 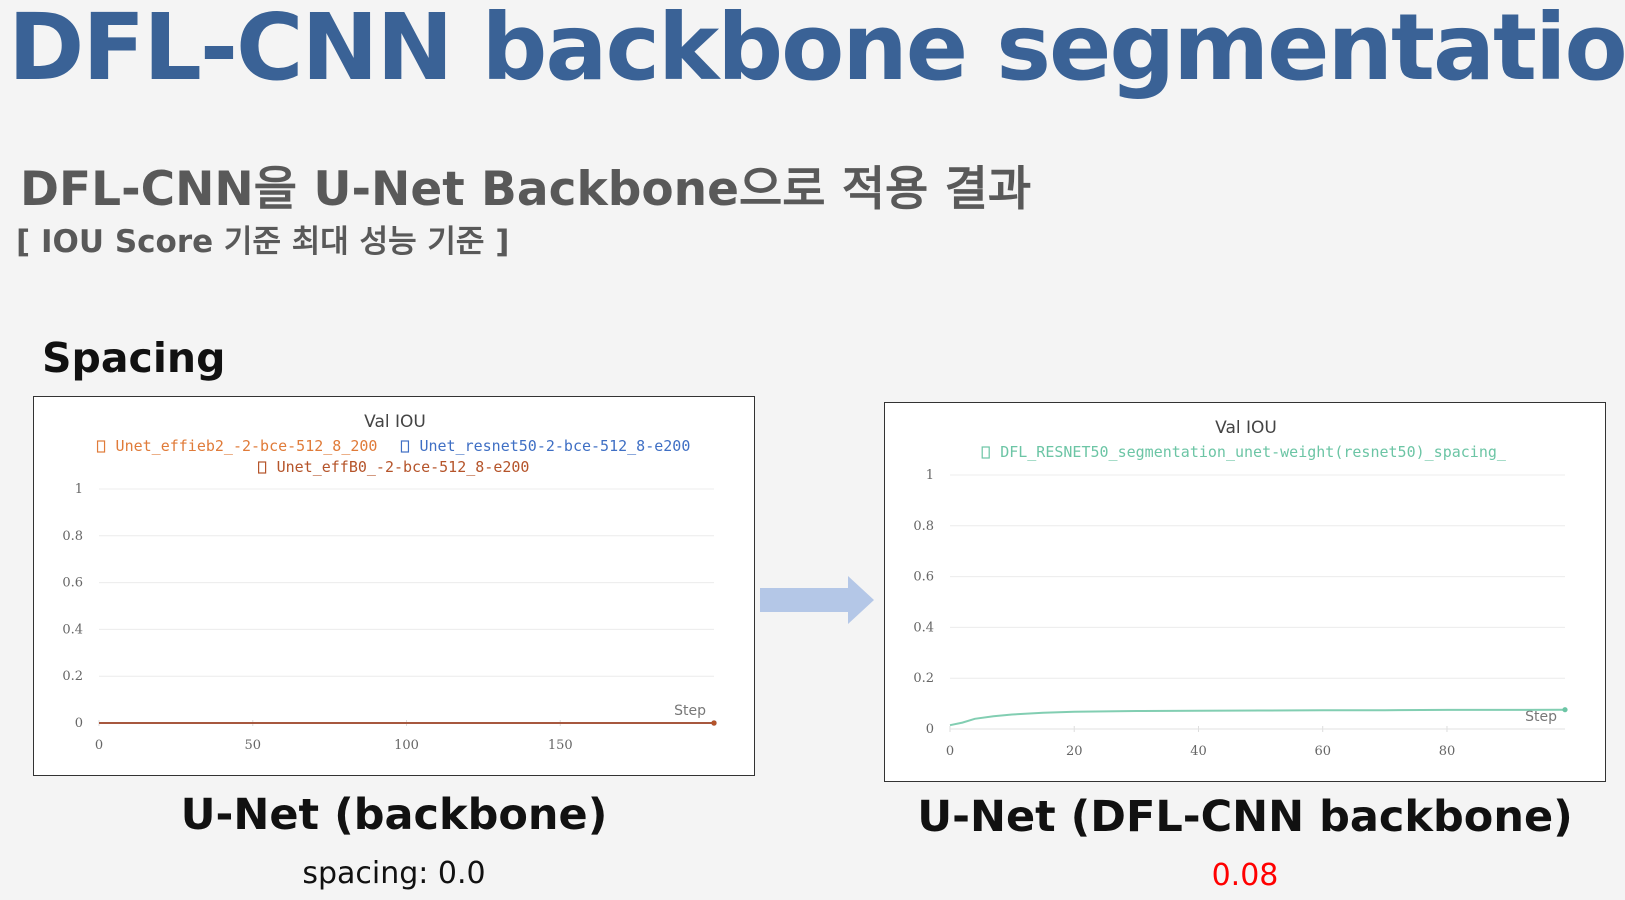 What do you see at coordinates (134, 358) in the screenshot?
I see `section-label-spacing: Spacing` at bounding box center [134, 358].